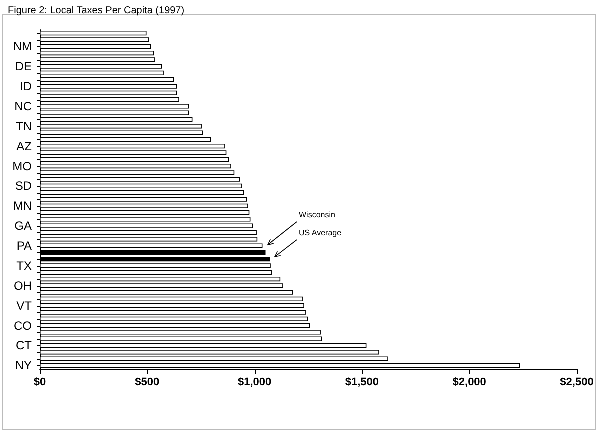 Image resolution: width=600 pixels, height=434 pixels. Describe the element at coordinates (577, 382) in the screenshot. I see `x-tick-label: $2,500` at that location.